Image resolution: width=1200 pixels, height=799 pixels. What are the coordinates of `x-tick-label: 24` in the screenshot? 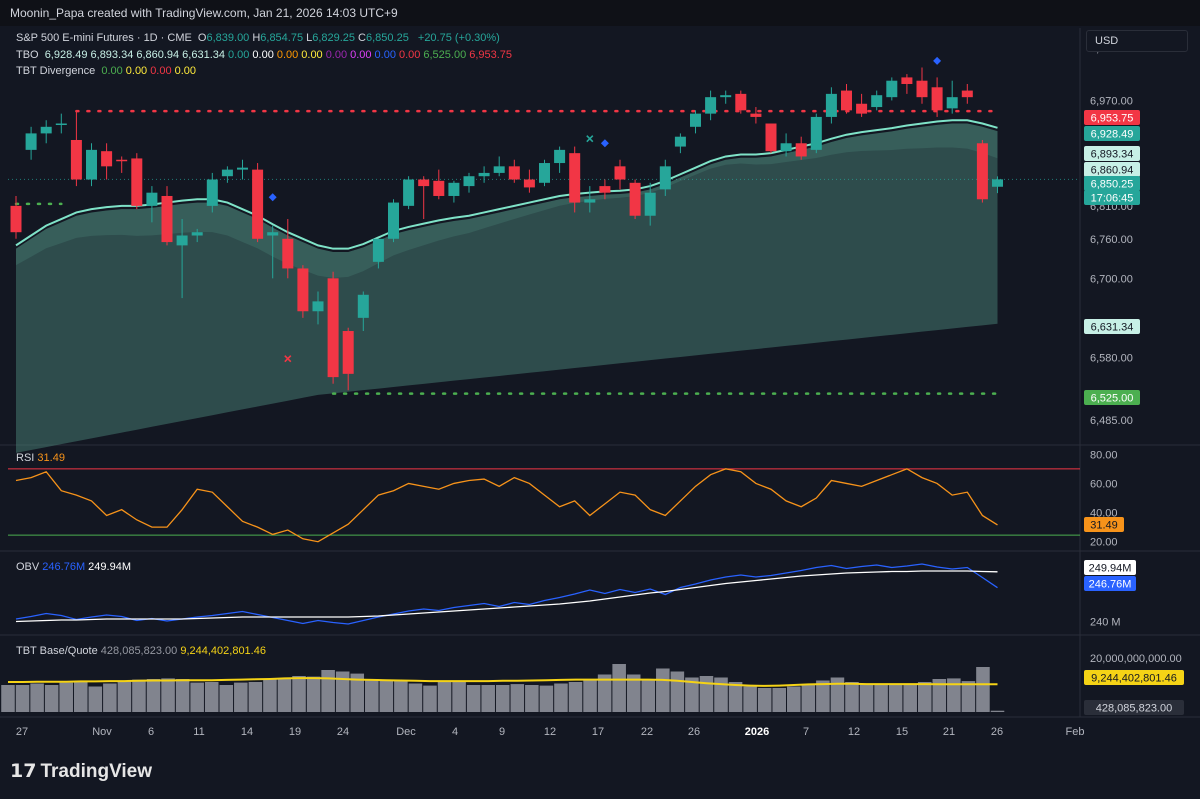 It's located at (343, 732).